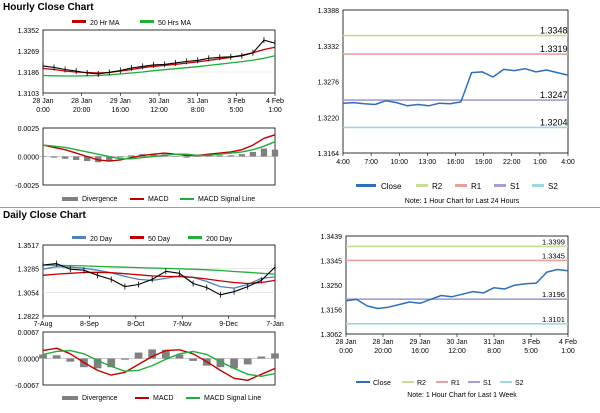 This screenshot has height=413, width=600. I want to click on level-value-label: 1.3399, so click(553, 241).